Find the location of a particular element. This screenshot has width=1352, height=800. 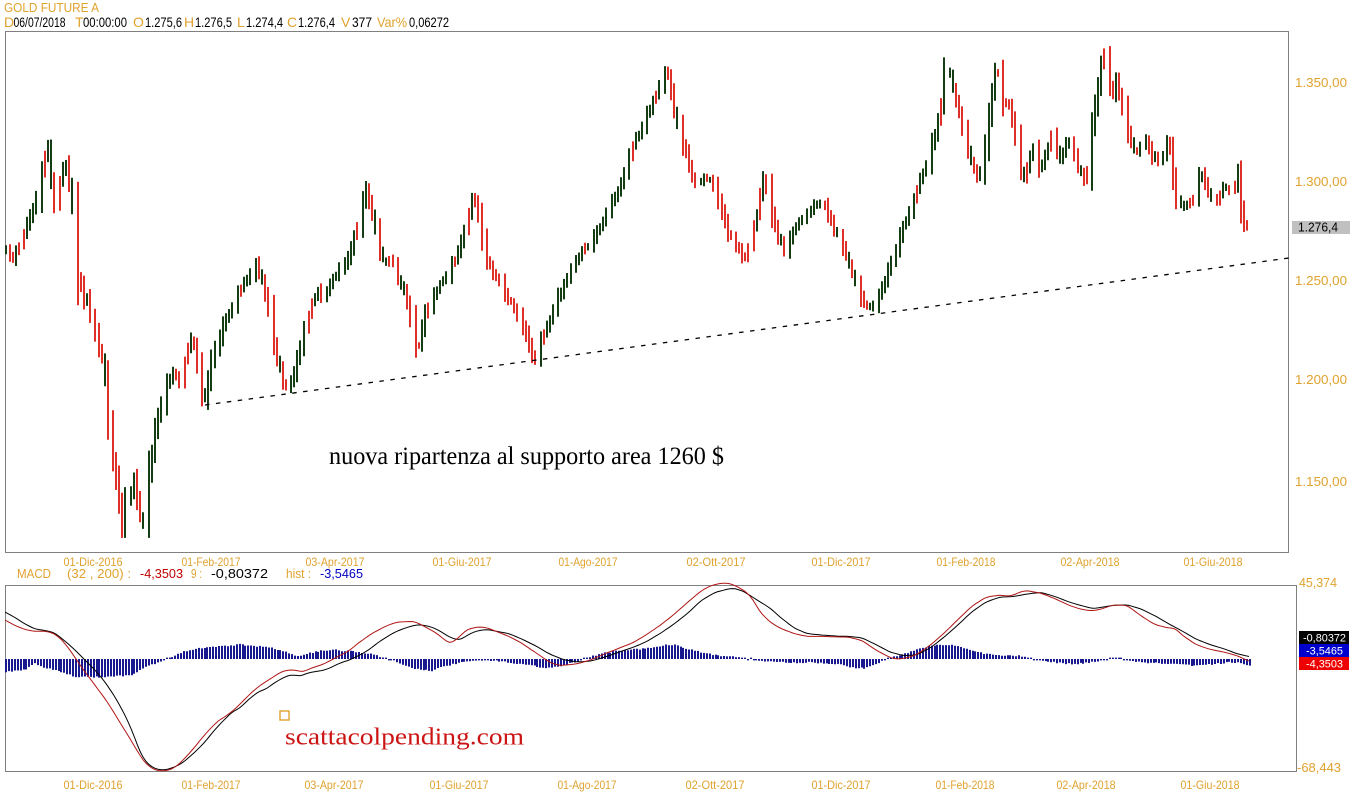

svg-text: scattacolpending.com is located at coordinates (404, 737).